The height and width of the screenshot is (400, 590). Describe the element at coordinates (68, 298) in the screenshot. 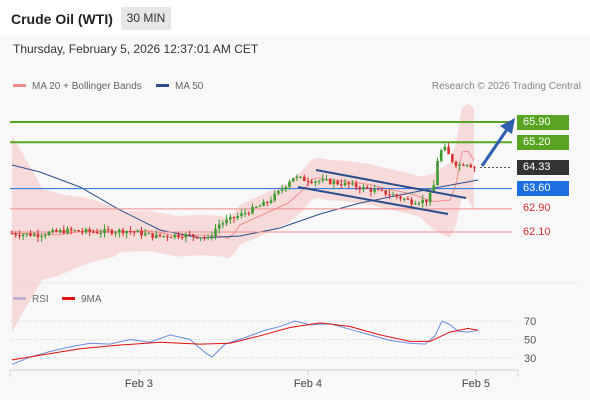

I see `ma9-swatch` at that location.